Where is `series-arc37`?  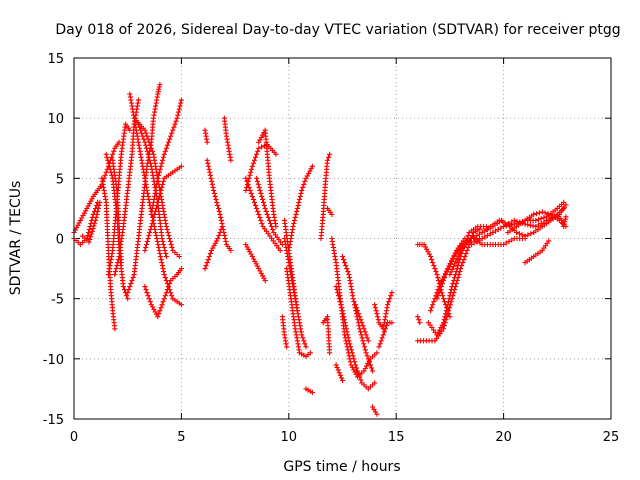 series-arc37 is located at coordinates (339, 373).